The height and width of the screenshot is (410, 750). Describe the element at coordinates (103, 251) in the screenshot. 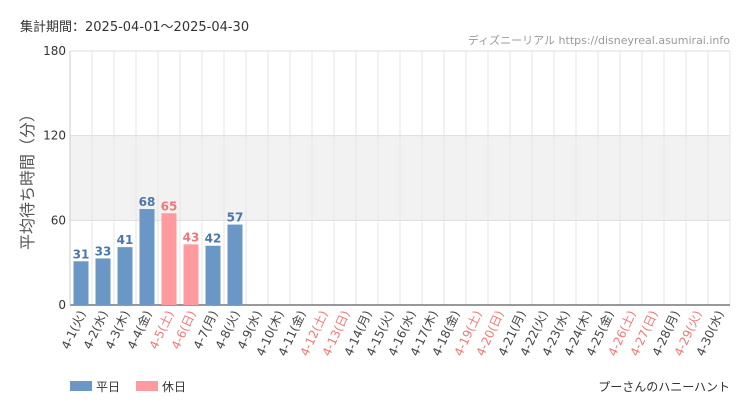

I see `bar-value-label: 33` at that location.